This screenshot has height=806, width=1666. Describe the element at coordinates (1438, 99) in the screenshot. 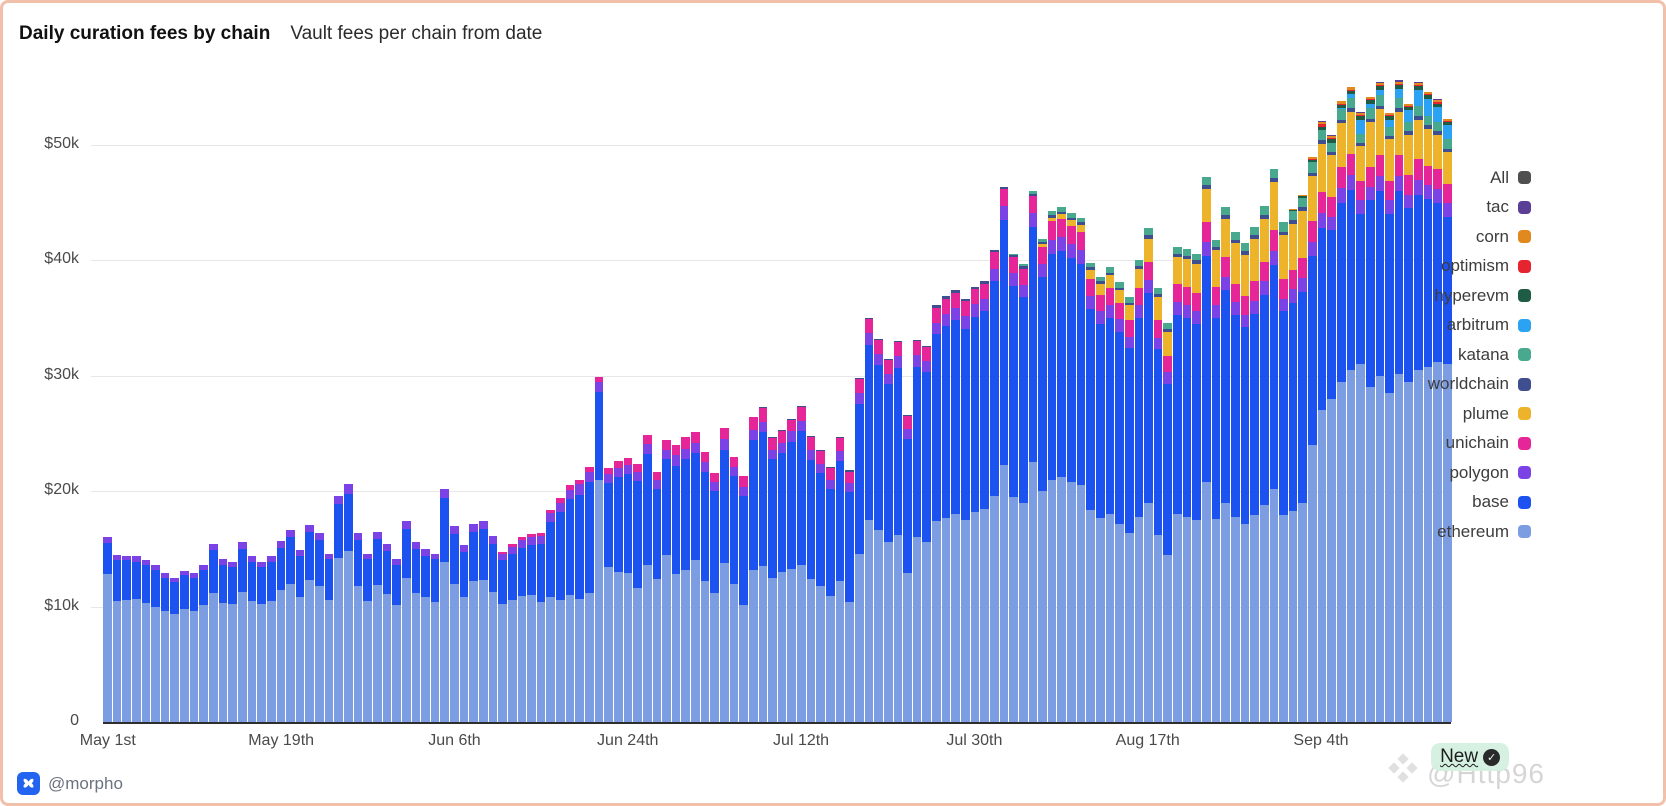

I see `bar-segment-tac` at that location.